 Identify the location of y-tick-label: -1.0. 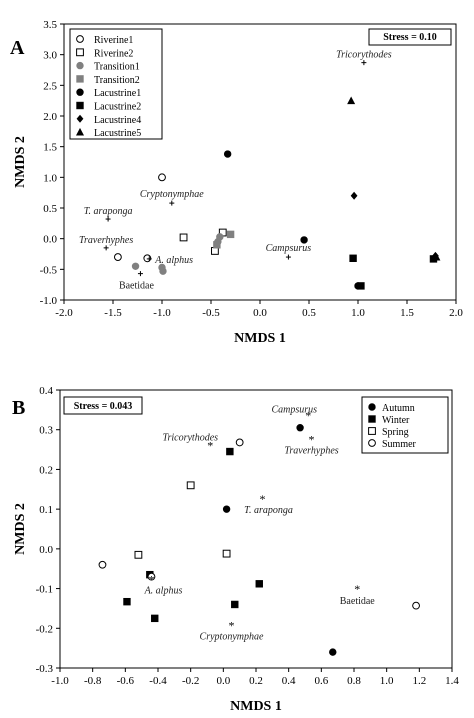
(49, 301).